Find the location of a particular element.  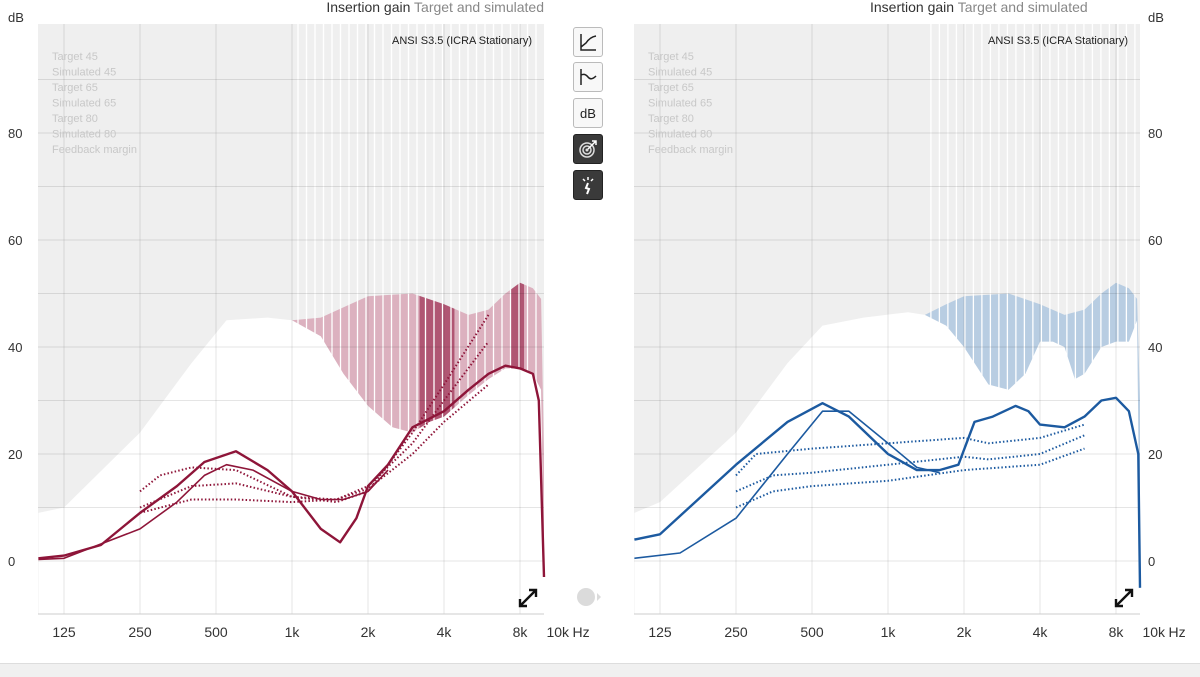

footer-bar is located at coordinates (600, 670).